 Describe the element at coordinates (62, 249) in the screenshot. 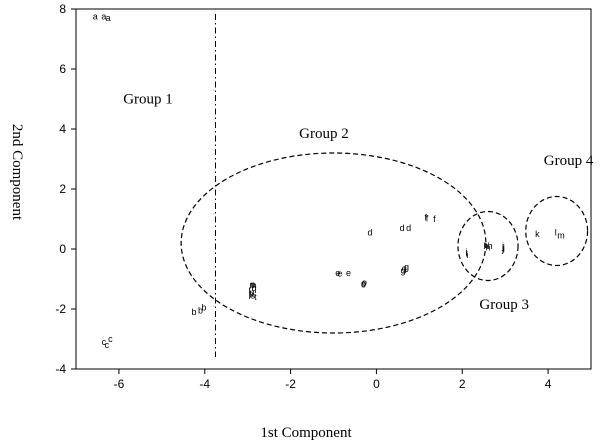

I see `y-tick-label: 0` at that location.